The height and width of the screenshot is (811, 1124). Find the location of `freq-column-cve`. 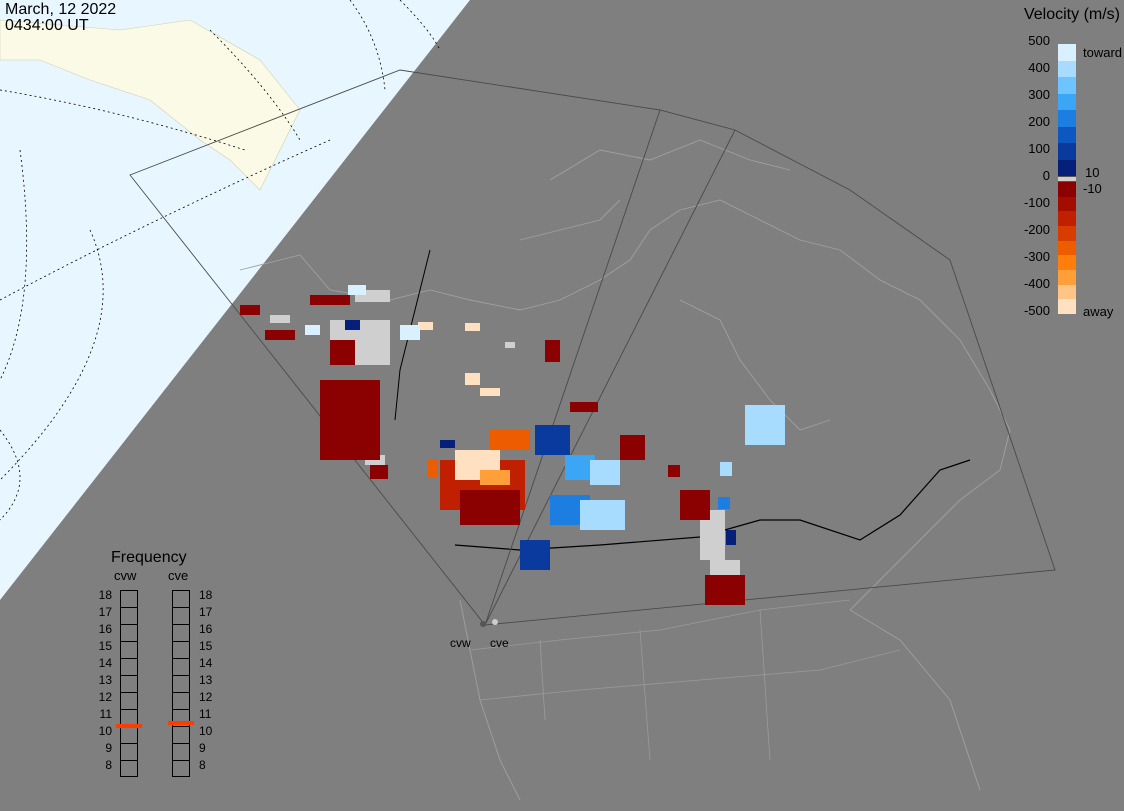

freq-column-cve is located at coordinates (181, 683).